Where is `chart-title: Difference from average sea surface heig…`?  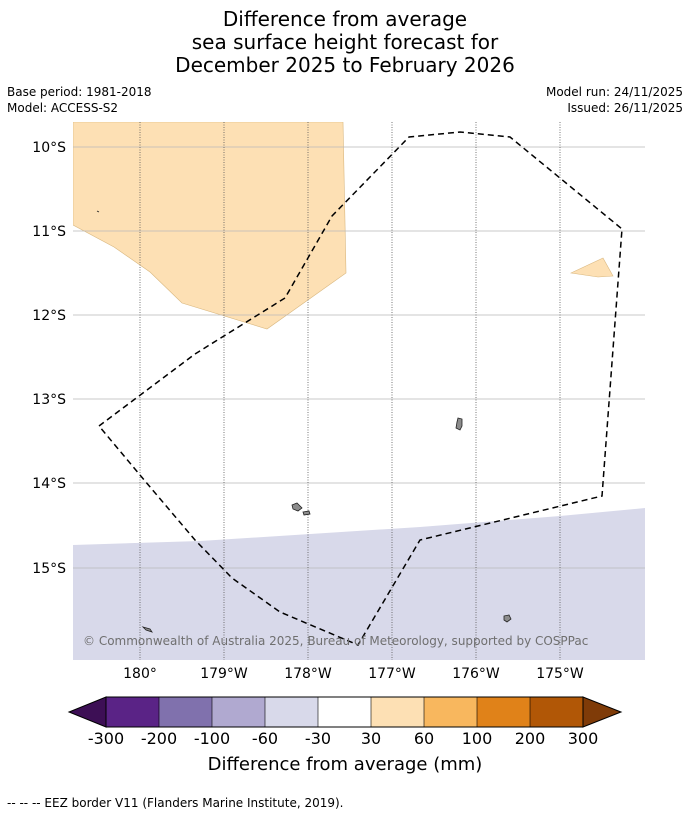 chart-title: Difference from average sea surface heig… is located at coordinates (345, 42).